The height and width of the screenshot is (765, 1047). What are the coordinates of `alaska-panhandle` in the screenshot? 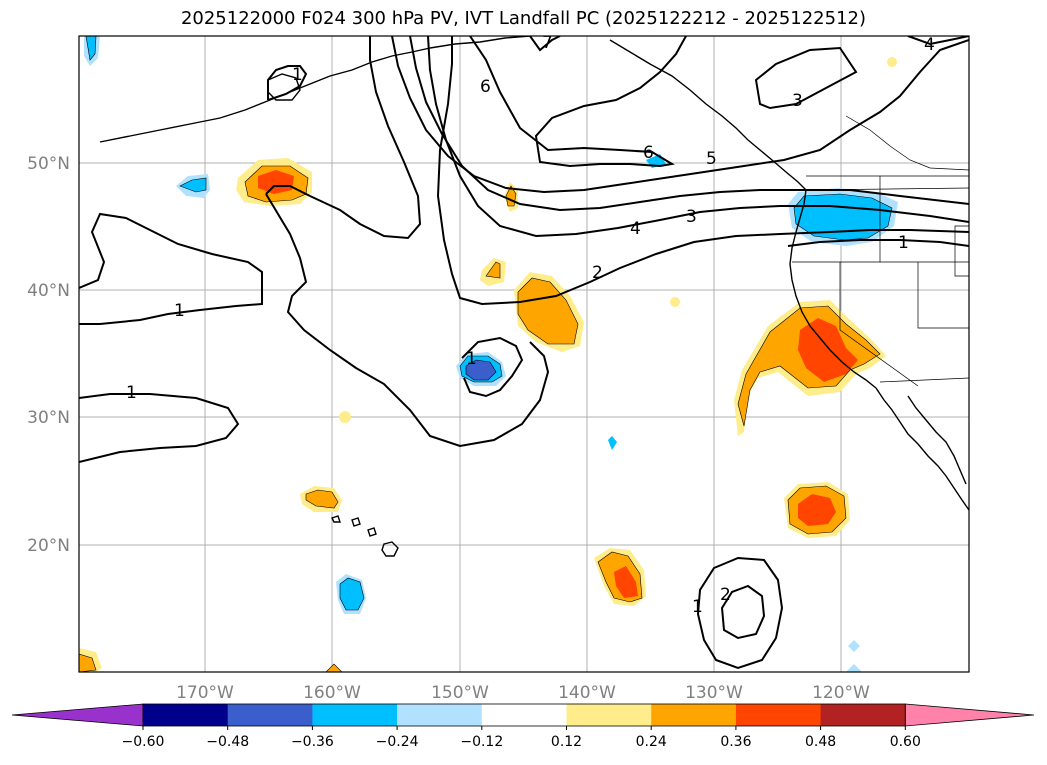 It's located at (708, 115).